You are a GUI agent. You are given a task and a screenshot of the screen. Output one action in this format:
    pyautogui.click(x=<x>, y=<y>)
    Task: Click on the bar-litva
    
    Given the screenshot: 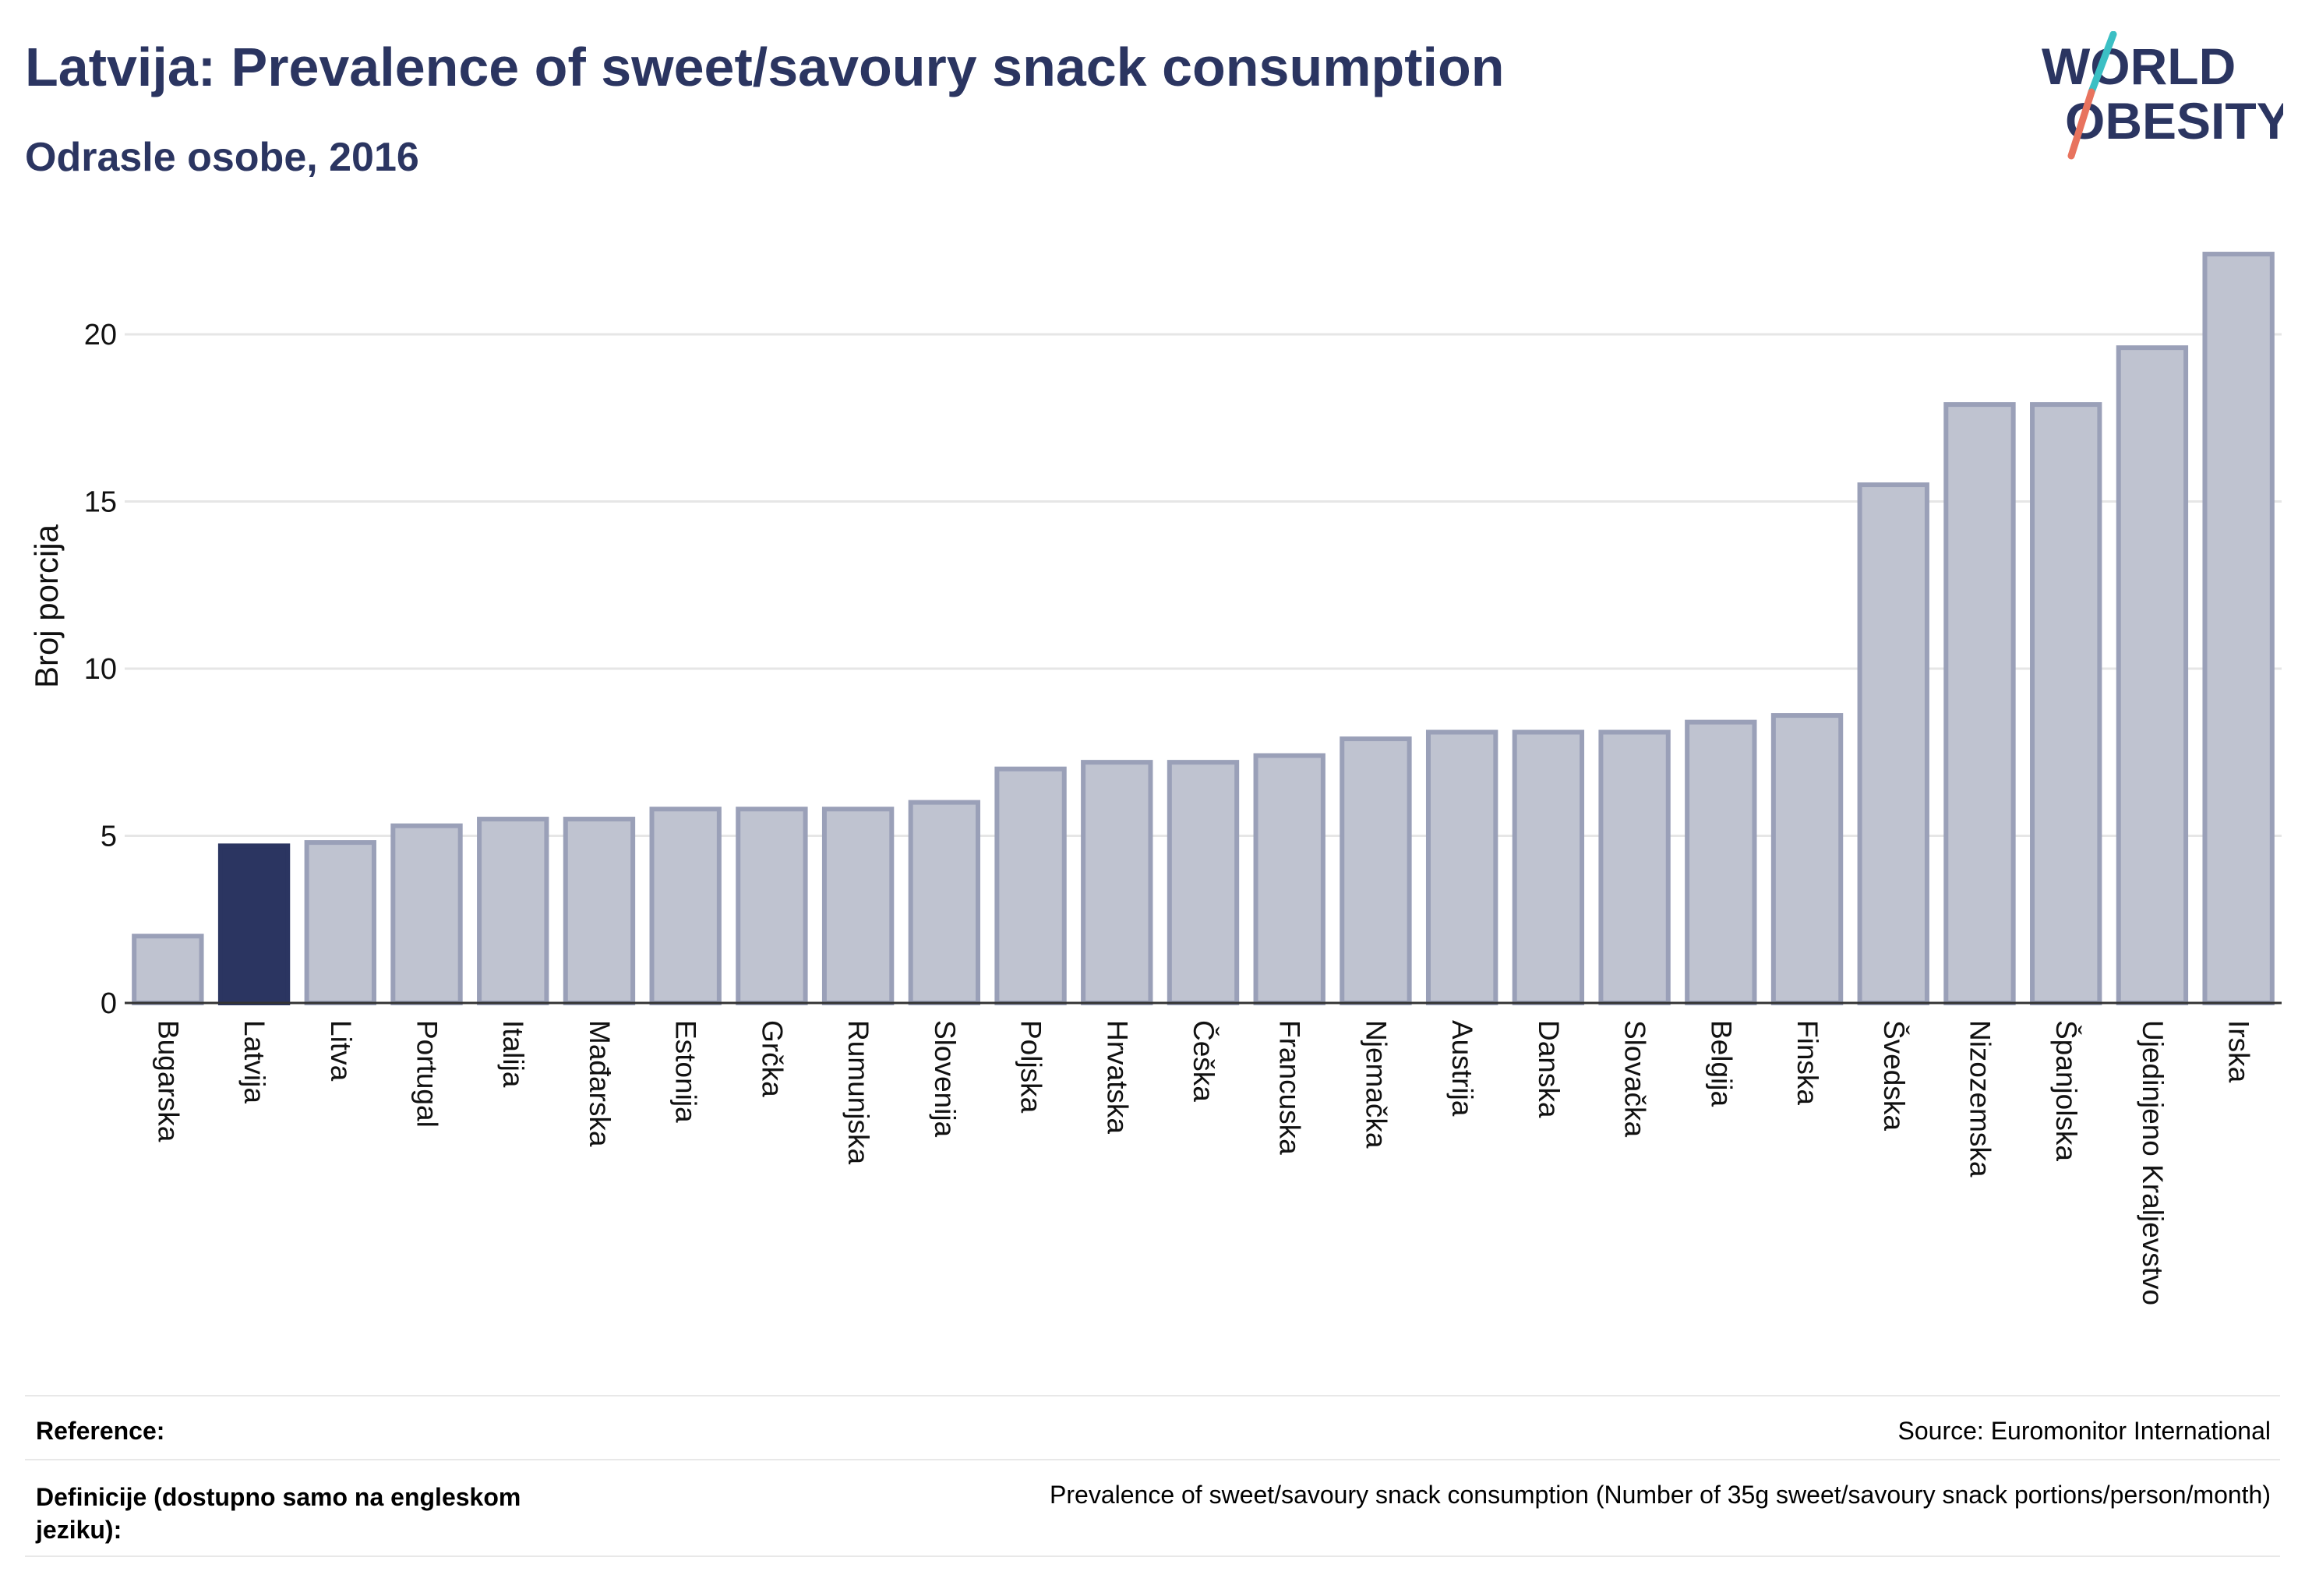 What is the action you would take?
    pyautogui.click(x=340, y=922)
    